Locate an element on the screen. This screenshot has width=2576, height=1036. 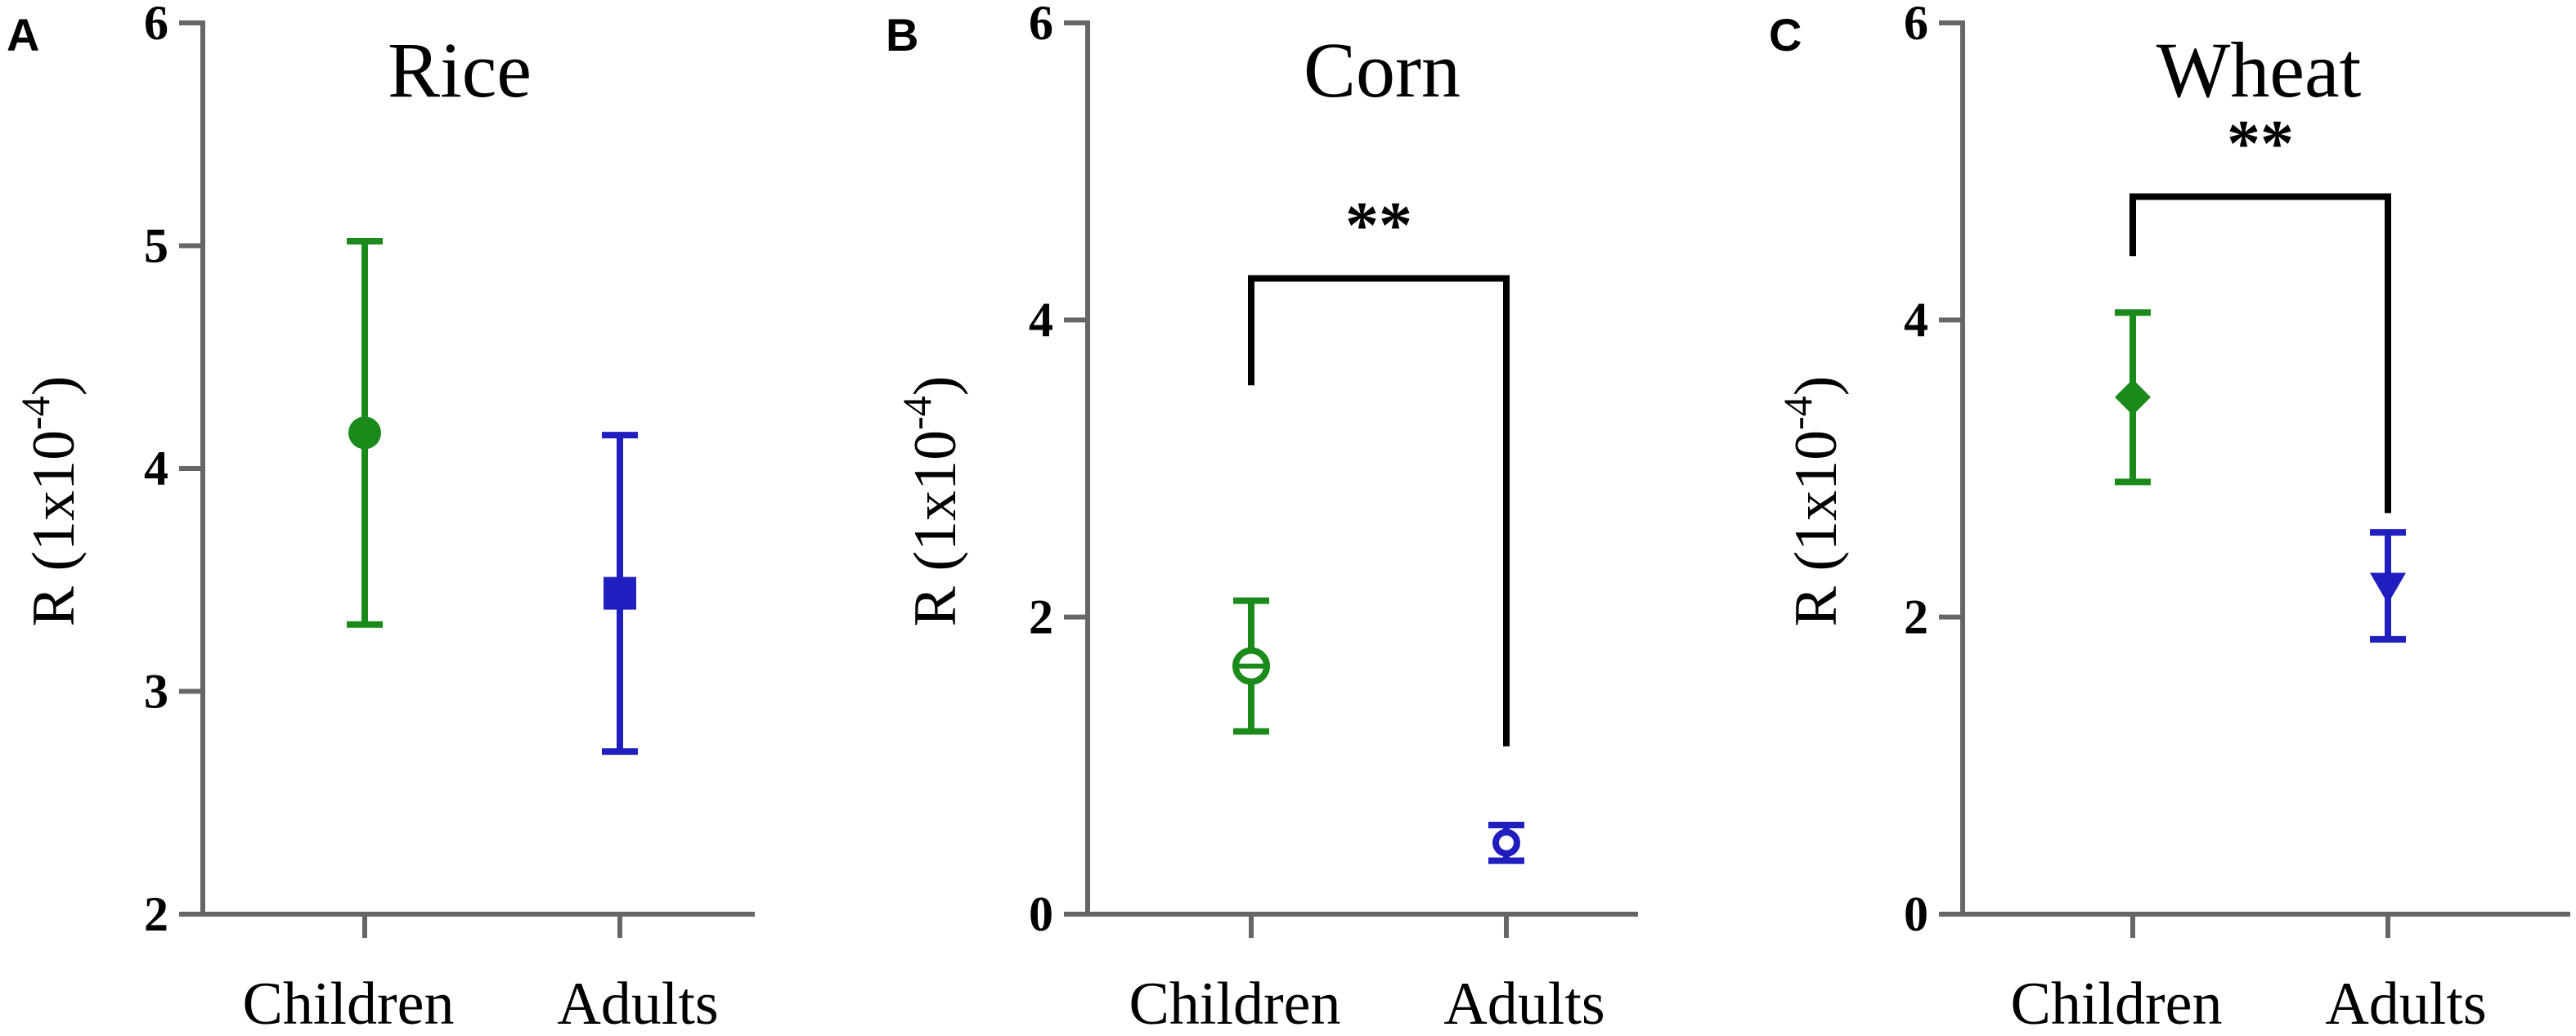
chart-title: Wheat is located at coordinates (2259, 70).